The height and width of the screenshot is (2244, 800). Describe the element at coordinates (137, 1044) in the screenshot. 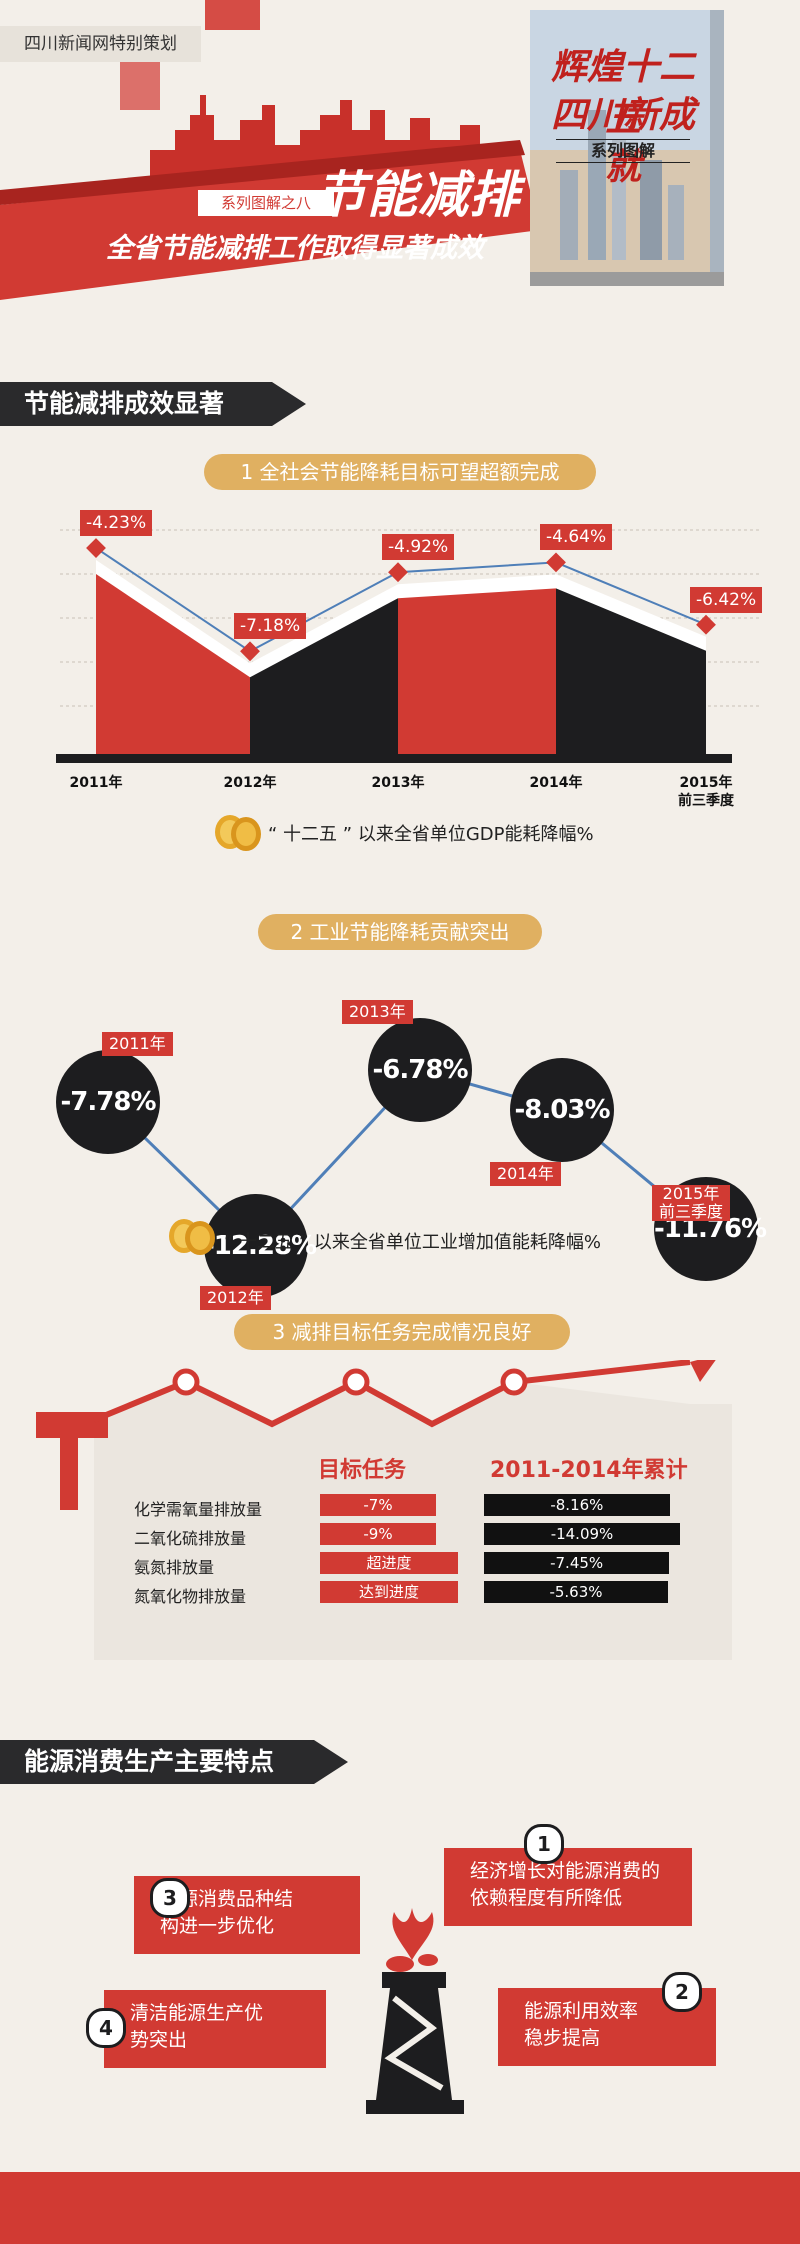

I see `chart2-year-label: 2011年` at that location.